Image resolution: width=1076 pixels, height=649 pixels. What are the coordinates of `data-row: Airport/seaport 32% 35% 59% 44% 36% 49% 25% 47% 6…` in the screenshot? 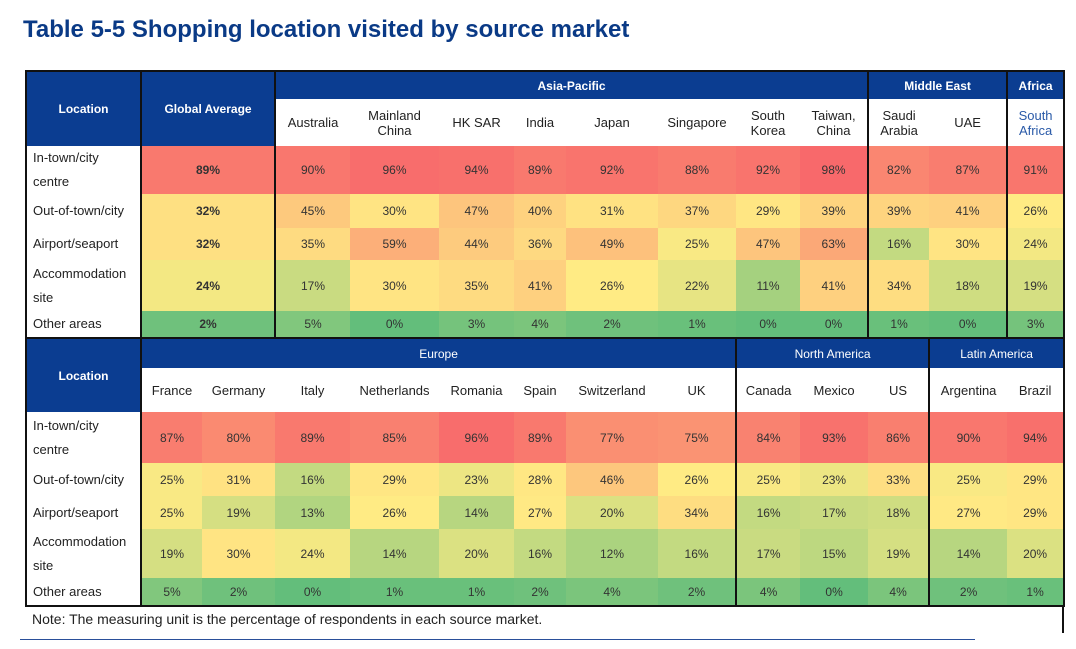 It's located at (545, 244).